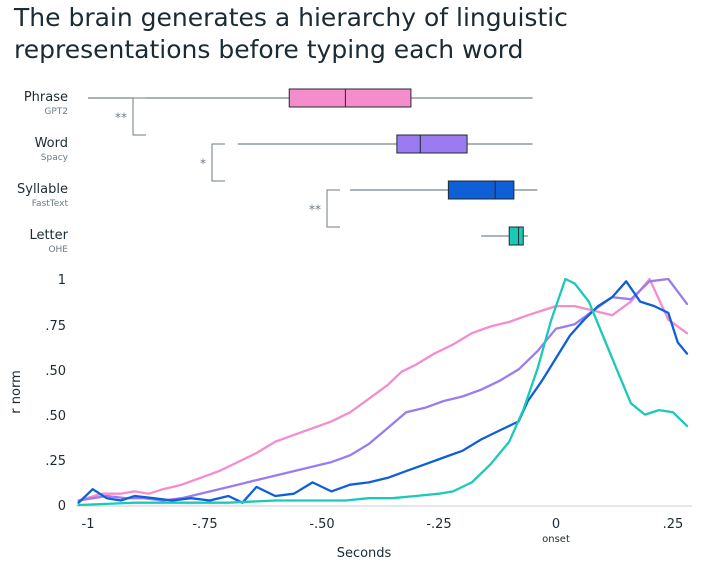 The width and height of the screenshot is (703, 568). What do you see at coordinates (55, 461) in the screenshot?
I see `y-tick-label: .25` at bounding box center [55, 461].